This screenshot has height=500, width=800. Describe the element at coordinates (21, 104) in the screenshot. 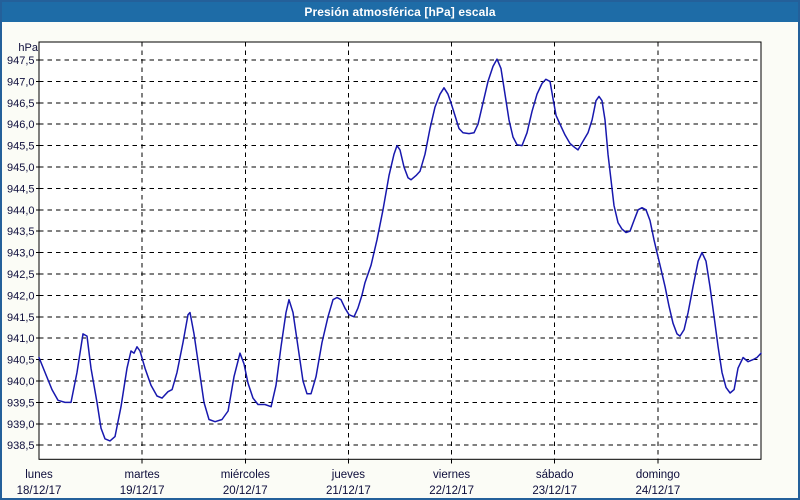

I see `y-tick-label: 946,5` at that location.